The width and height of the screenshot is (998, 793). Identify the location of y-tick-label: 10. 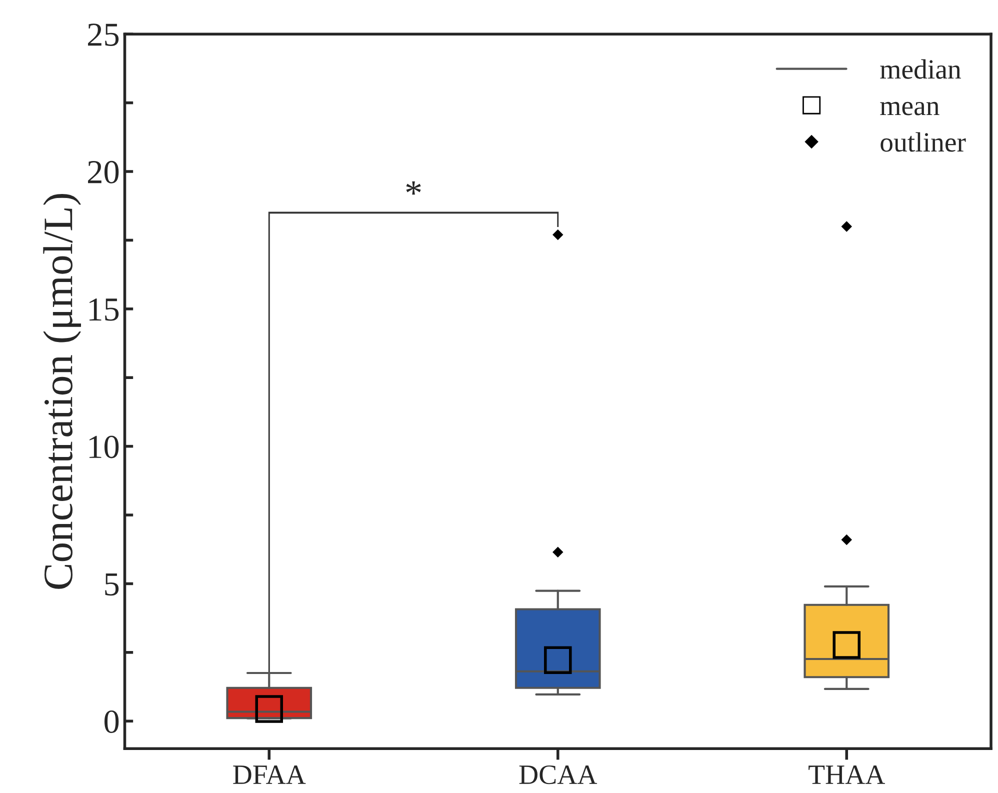
(104, 447).